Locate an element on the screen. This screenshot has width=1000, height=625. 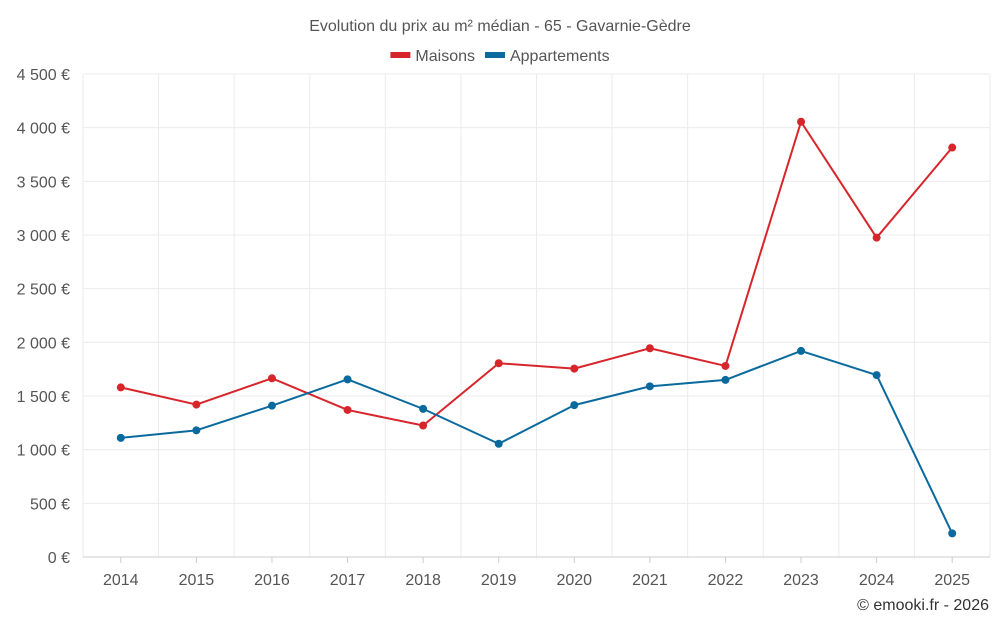
x-tick-label: 2017 is located at coordinates (348, 580).